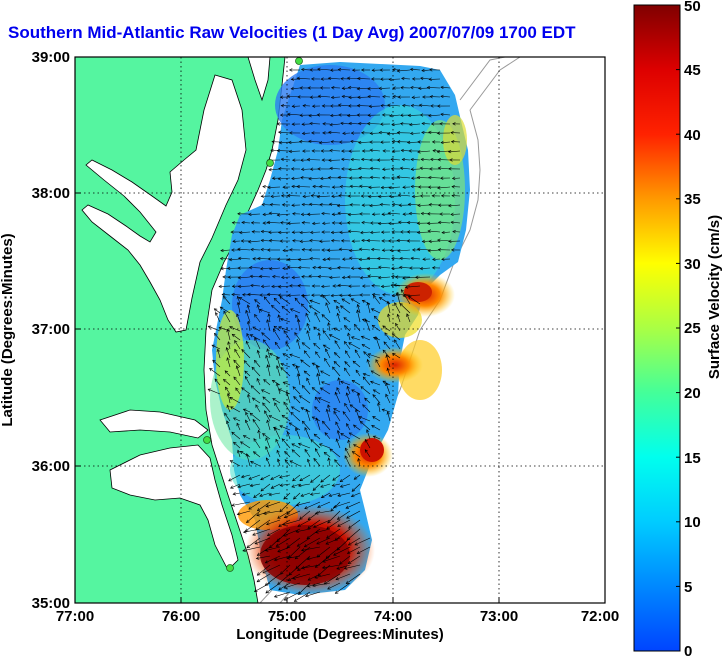  I want to click on x-tick-label: 72:00, so click(600, 616).